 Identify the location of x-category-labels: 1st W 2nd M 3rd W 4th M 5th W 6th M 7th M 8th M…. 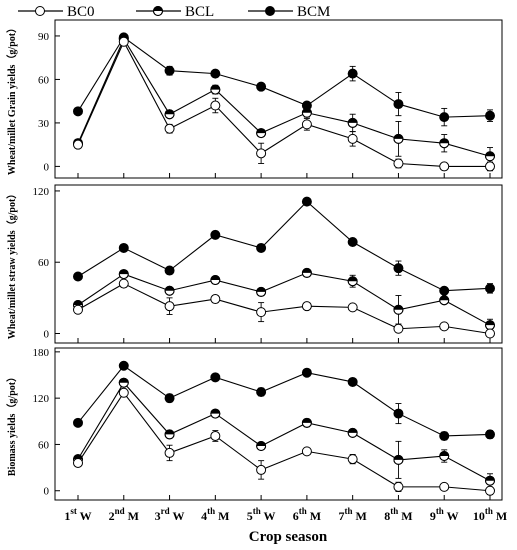
(285, 514).